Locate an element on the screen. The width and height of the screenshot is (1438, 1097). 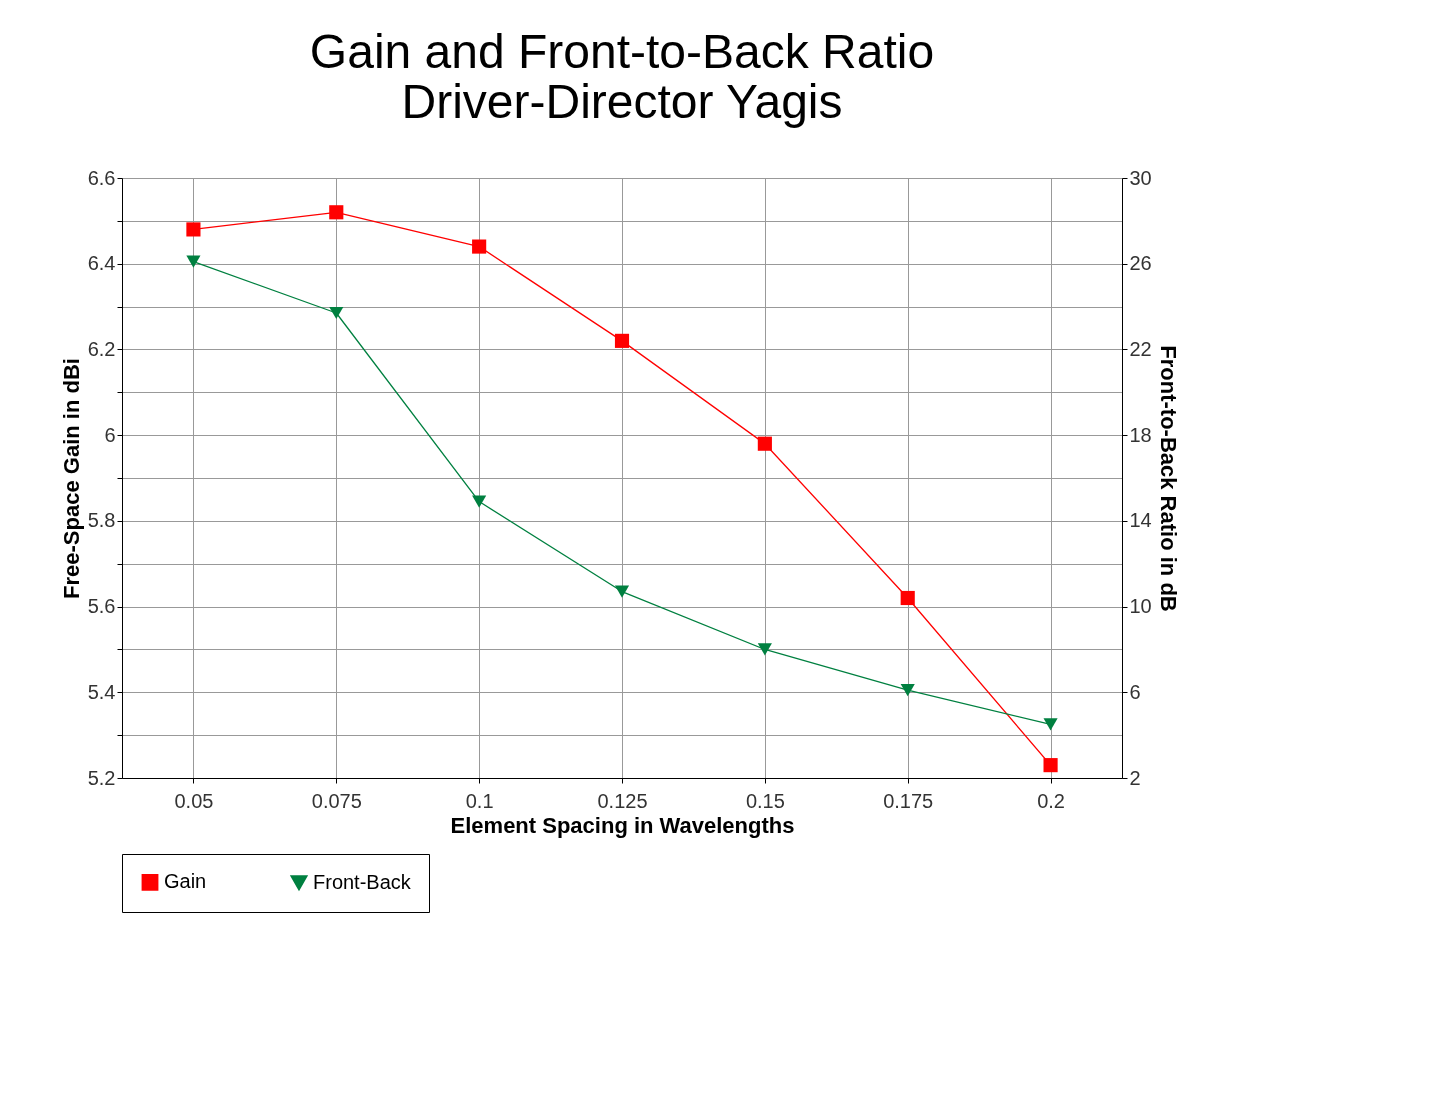
y-tick-label: 6.6 is located at coordinates (101, 177).